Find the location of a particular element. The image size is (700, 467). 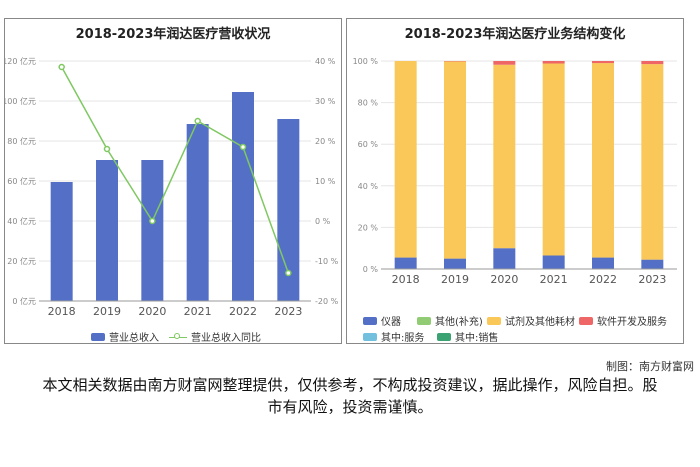

legend-item: 仪器 is located at coordinates (382, 320).